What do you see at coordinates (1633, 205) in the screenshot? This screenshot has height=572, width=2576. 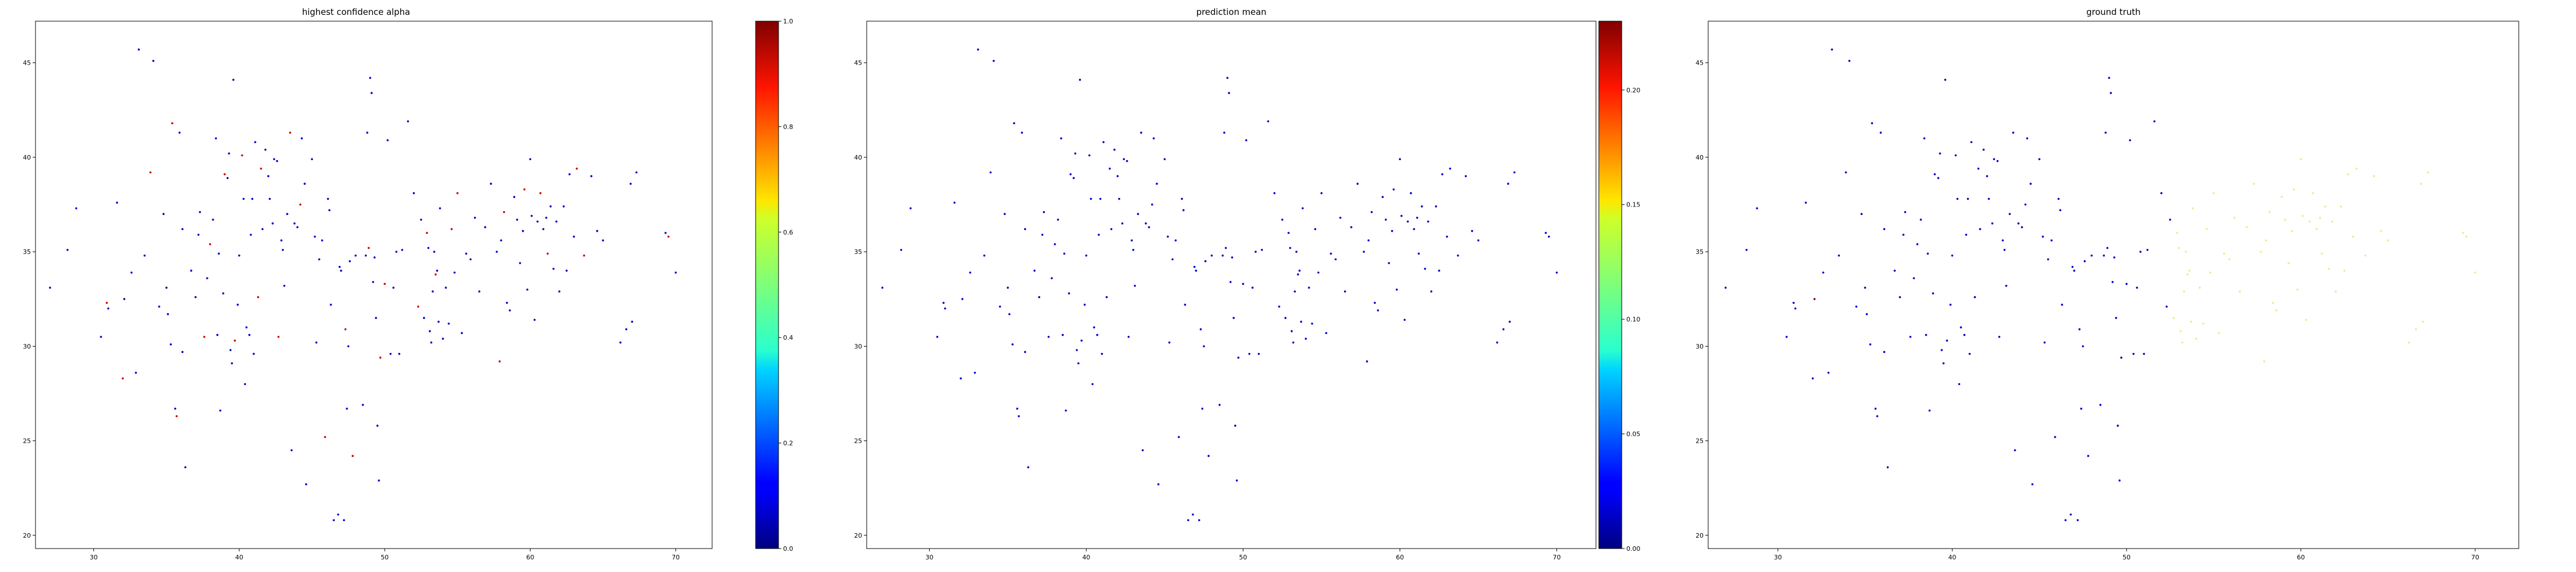 I see `colorbar-tick-label: 0.15` at bounding box center [1633, 205].